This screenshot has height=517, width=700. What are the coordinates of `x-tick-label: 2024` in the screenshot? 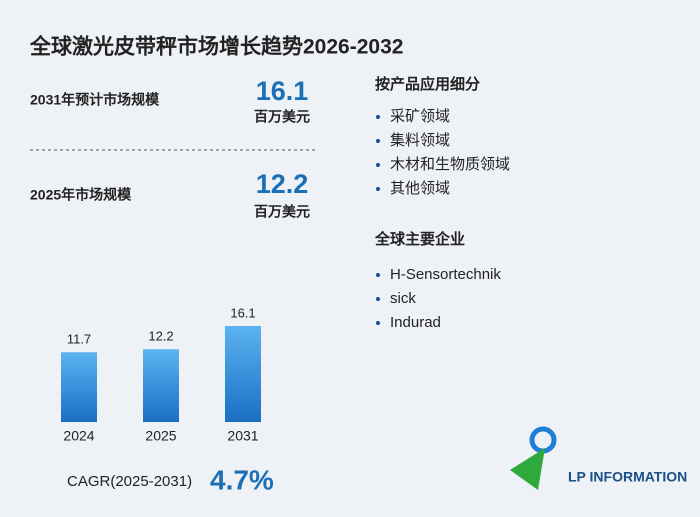 It's located at (78, 436).